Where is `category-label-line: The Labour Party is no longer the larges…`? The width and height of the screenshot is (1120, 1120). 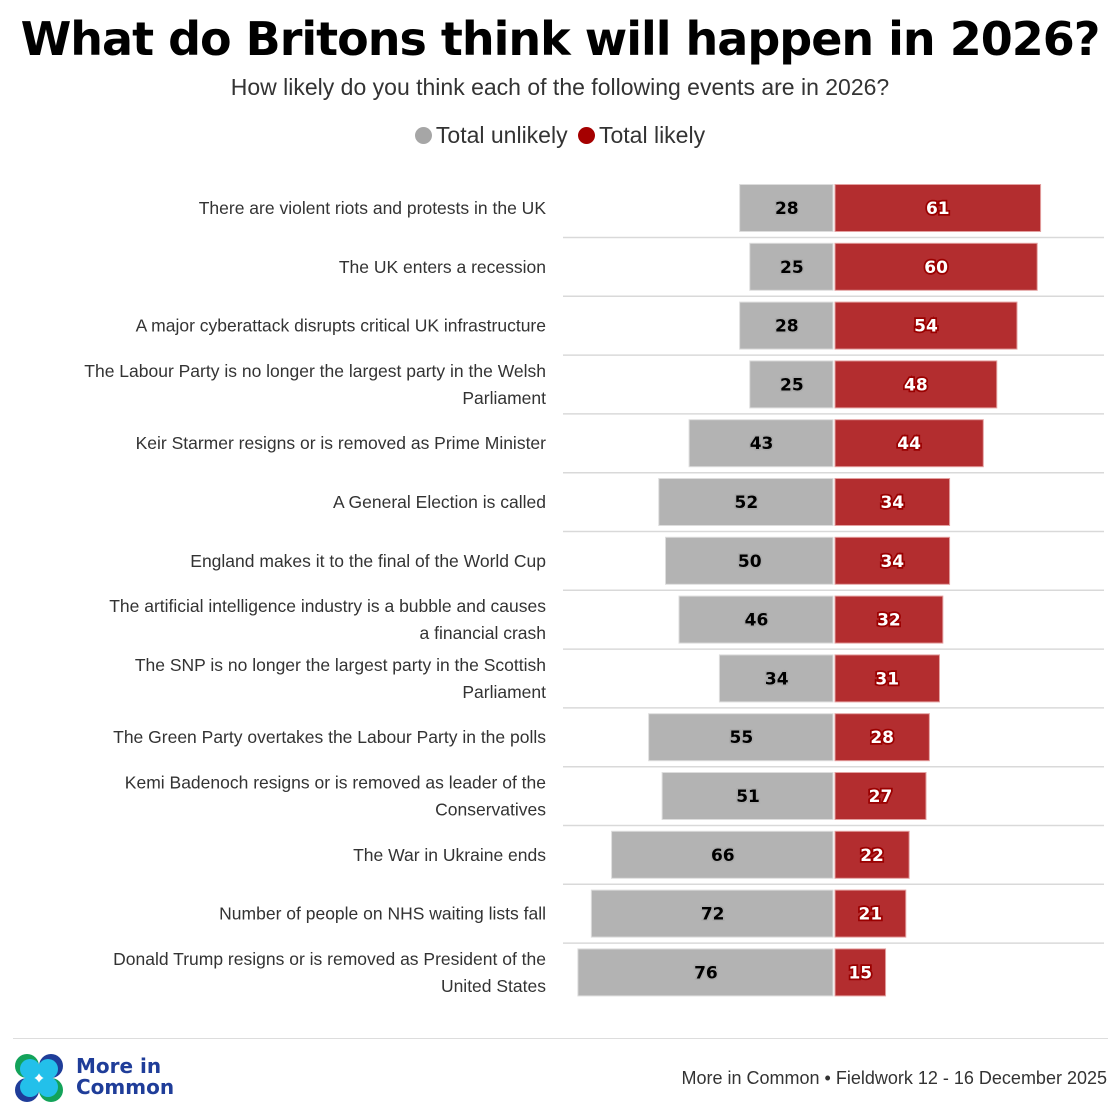
category-label-line: The Labour Party is no longer the larges… is located at coordinates (315, 371).